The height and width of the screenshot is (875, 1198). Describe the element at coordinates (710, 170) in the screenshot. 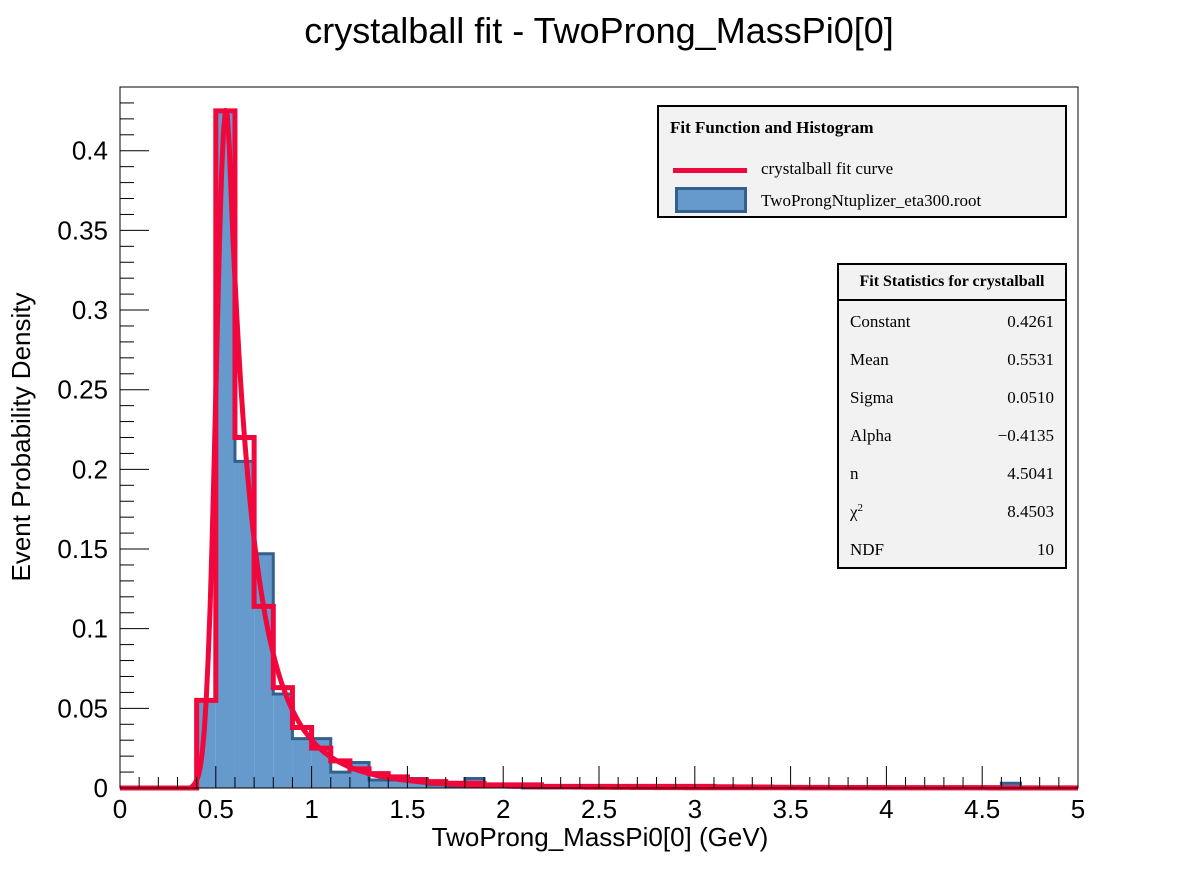

I see `legend-fit-swatch` at that location.